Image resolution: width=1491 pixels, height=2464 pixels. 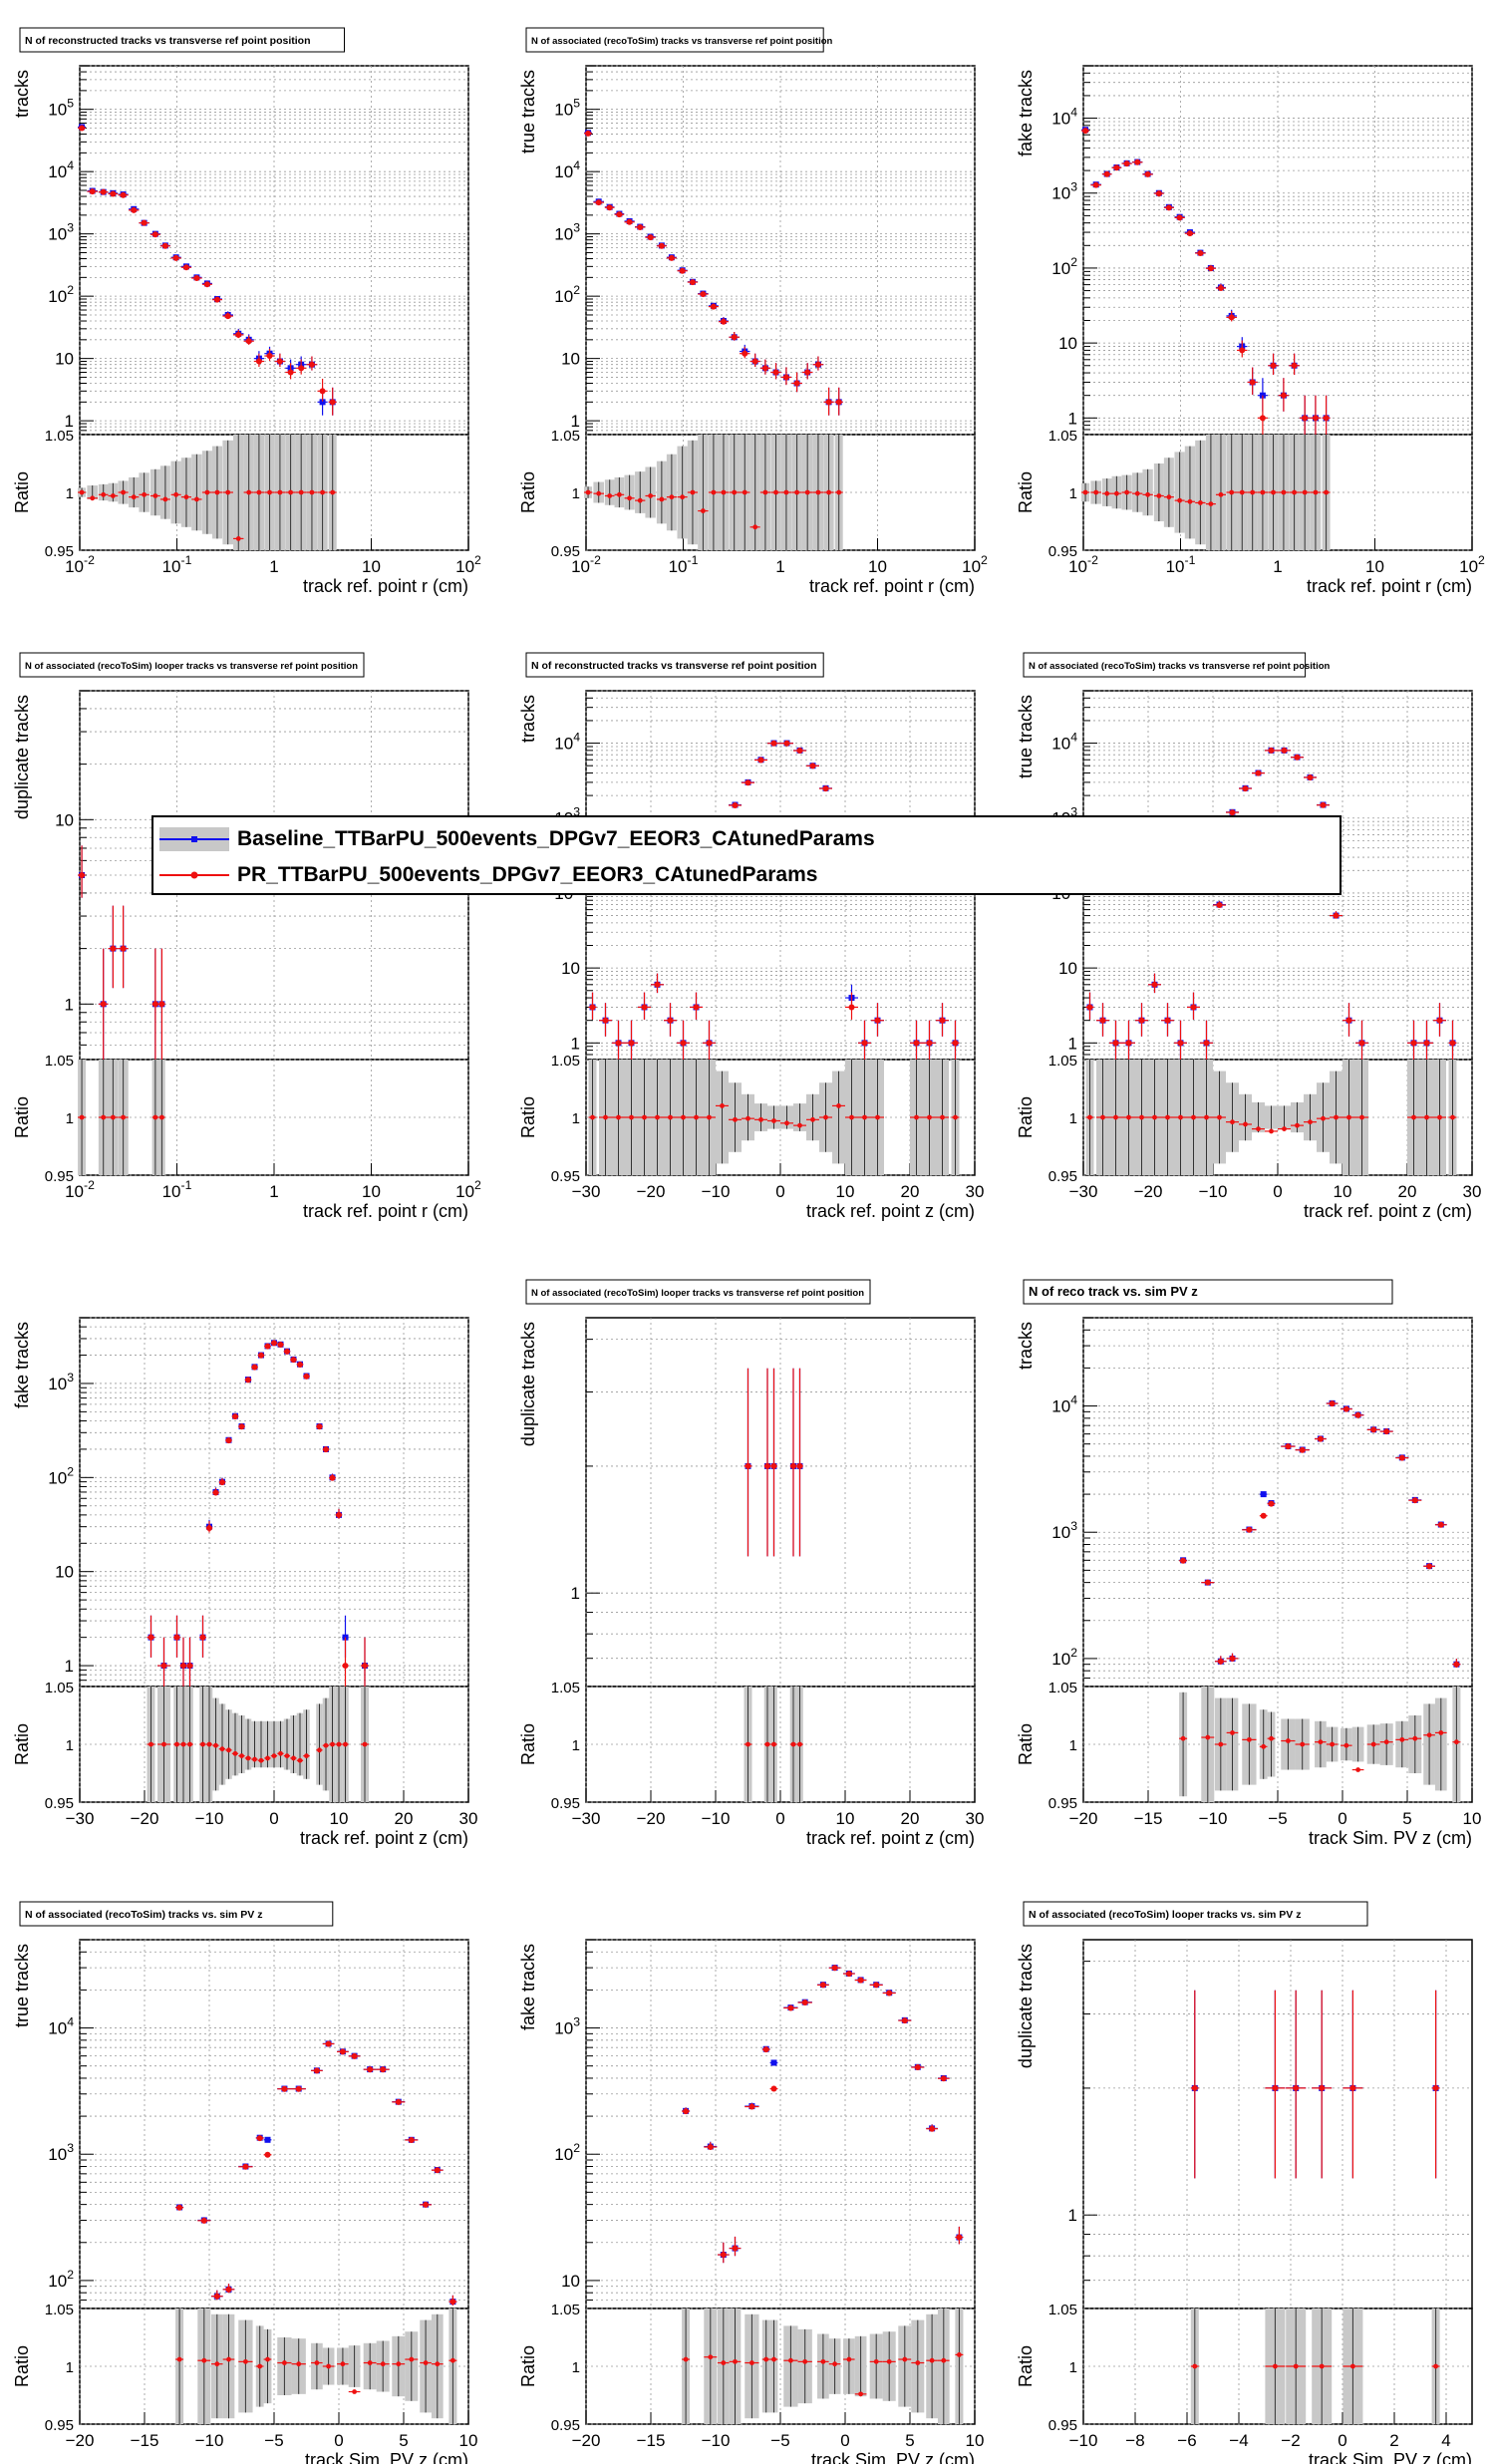 What do you see at coordinates (80, 1189) in the screenshot?
I see `x-tick-label: 10⁻²` at bounding box center [80, 1189].